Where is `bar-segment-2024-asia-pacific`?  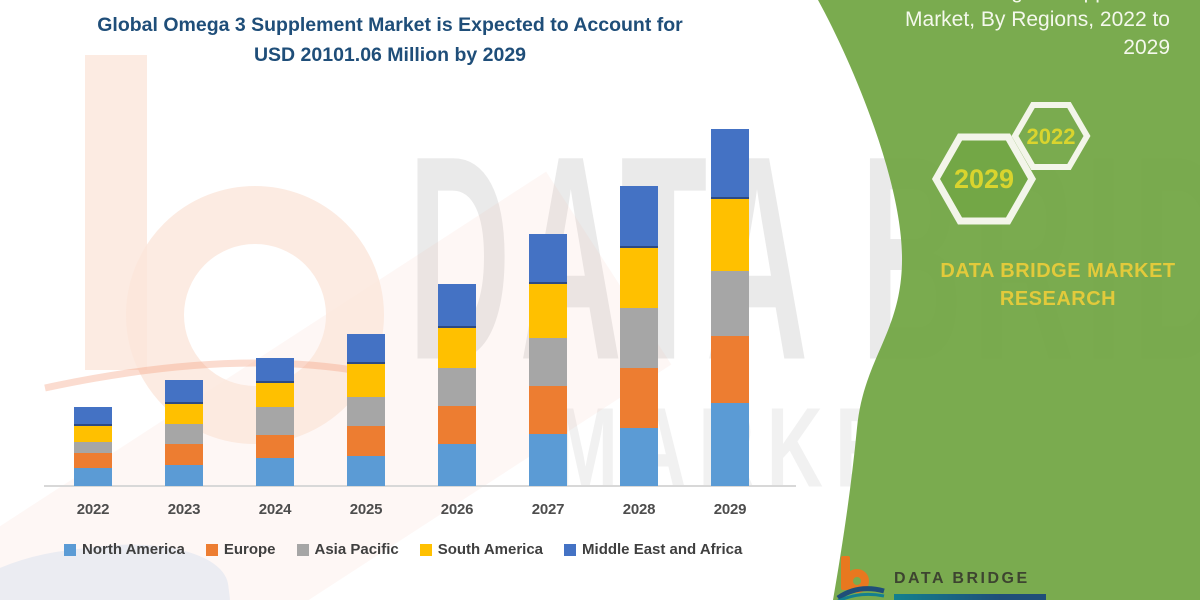 bar-segment-2024-asia-pacific is located at coordinates (275, 420).